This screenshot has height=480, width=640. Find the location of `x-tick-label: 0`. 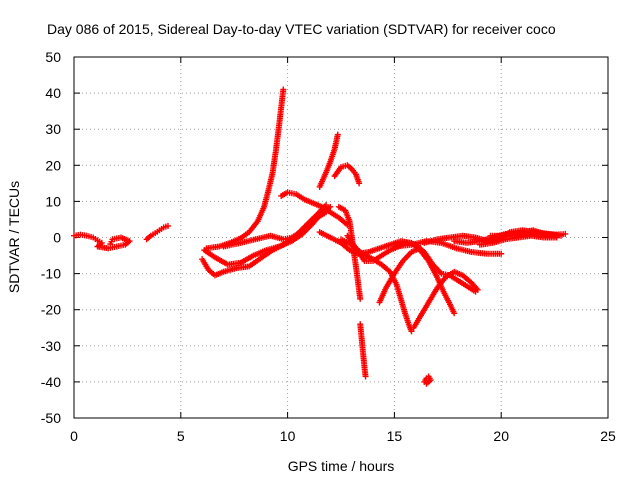

x-tick-label: 0 is located at coordinates (74, 436).